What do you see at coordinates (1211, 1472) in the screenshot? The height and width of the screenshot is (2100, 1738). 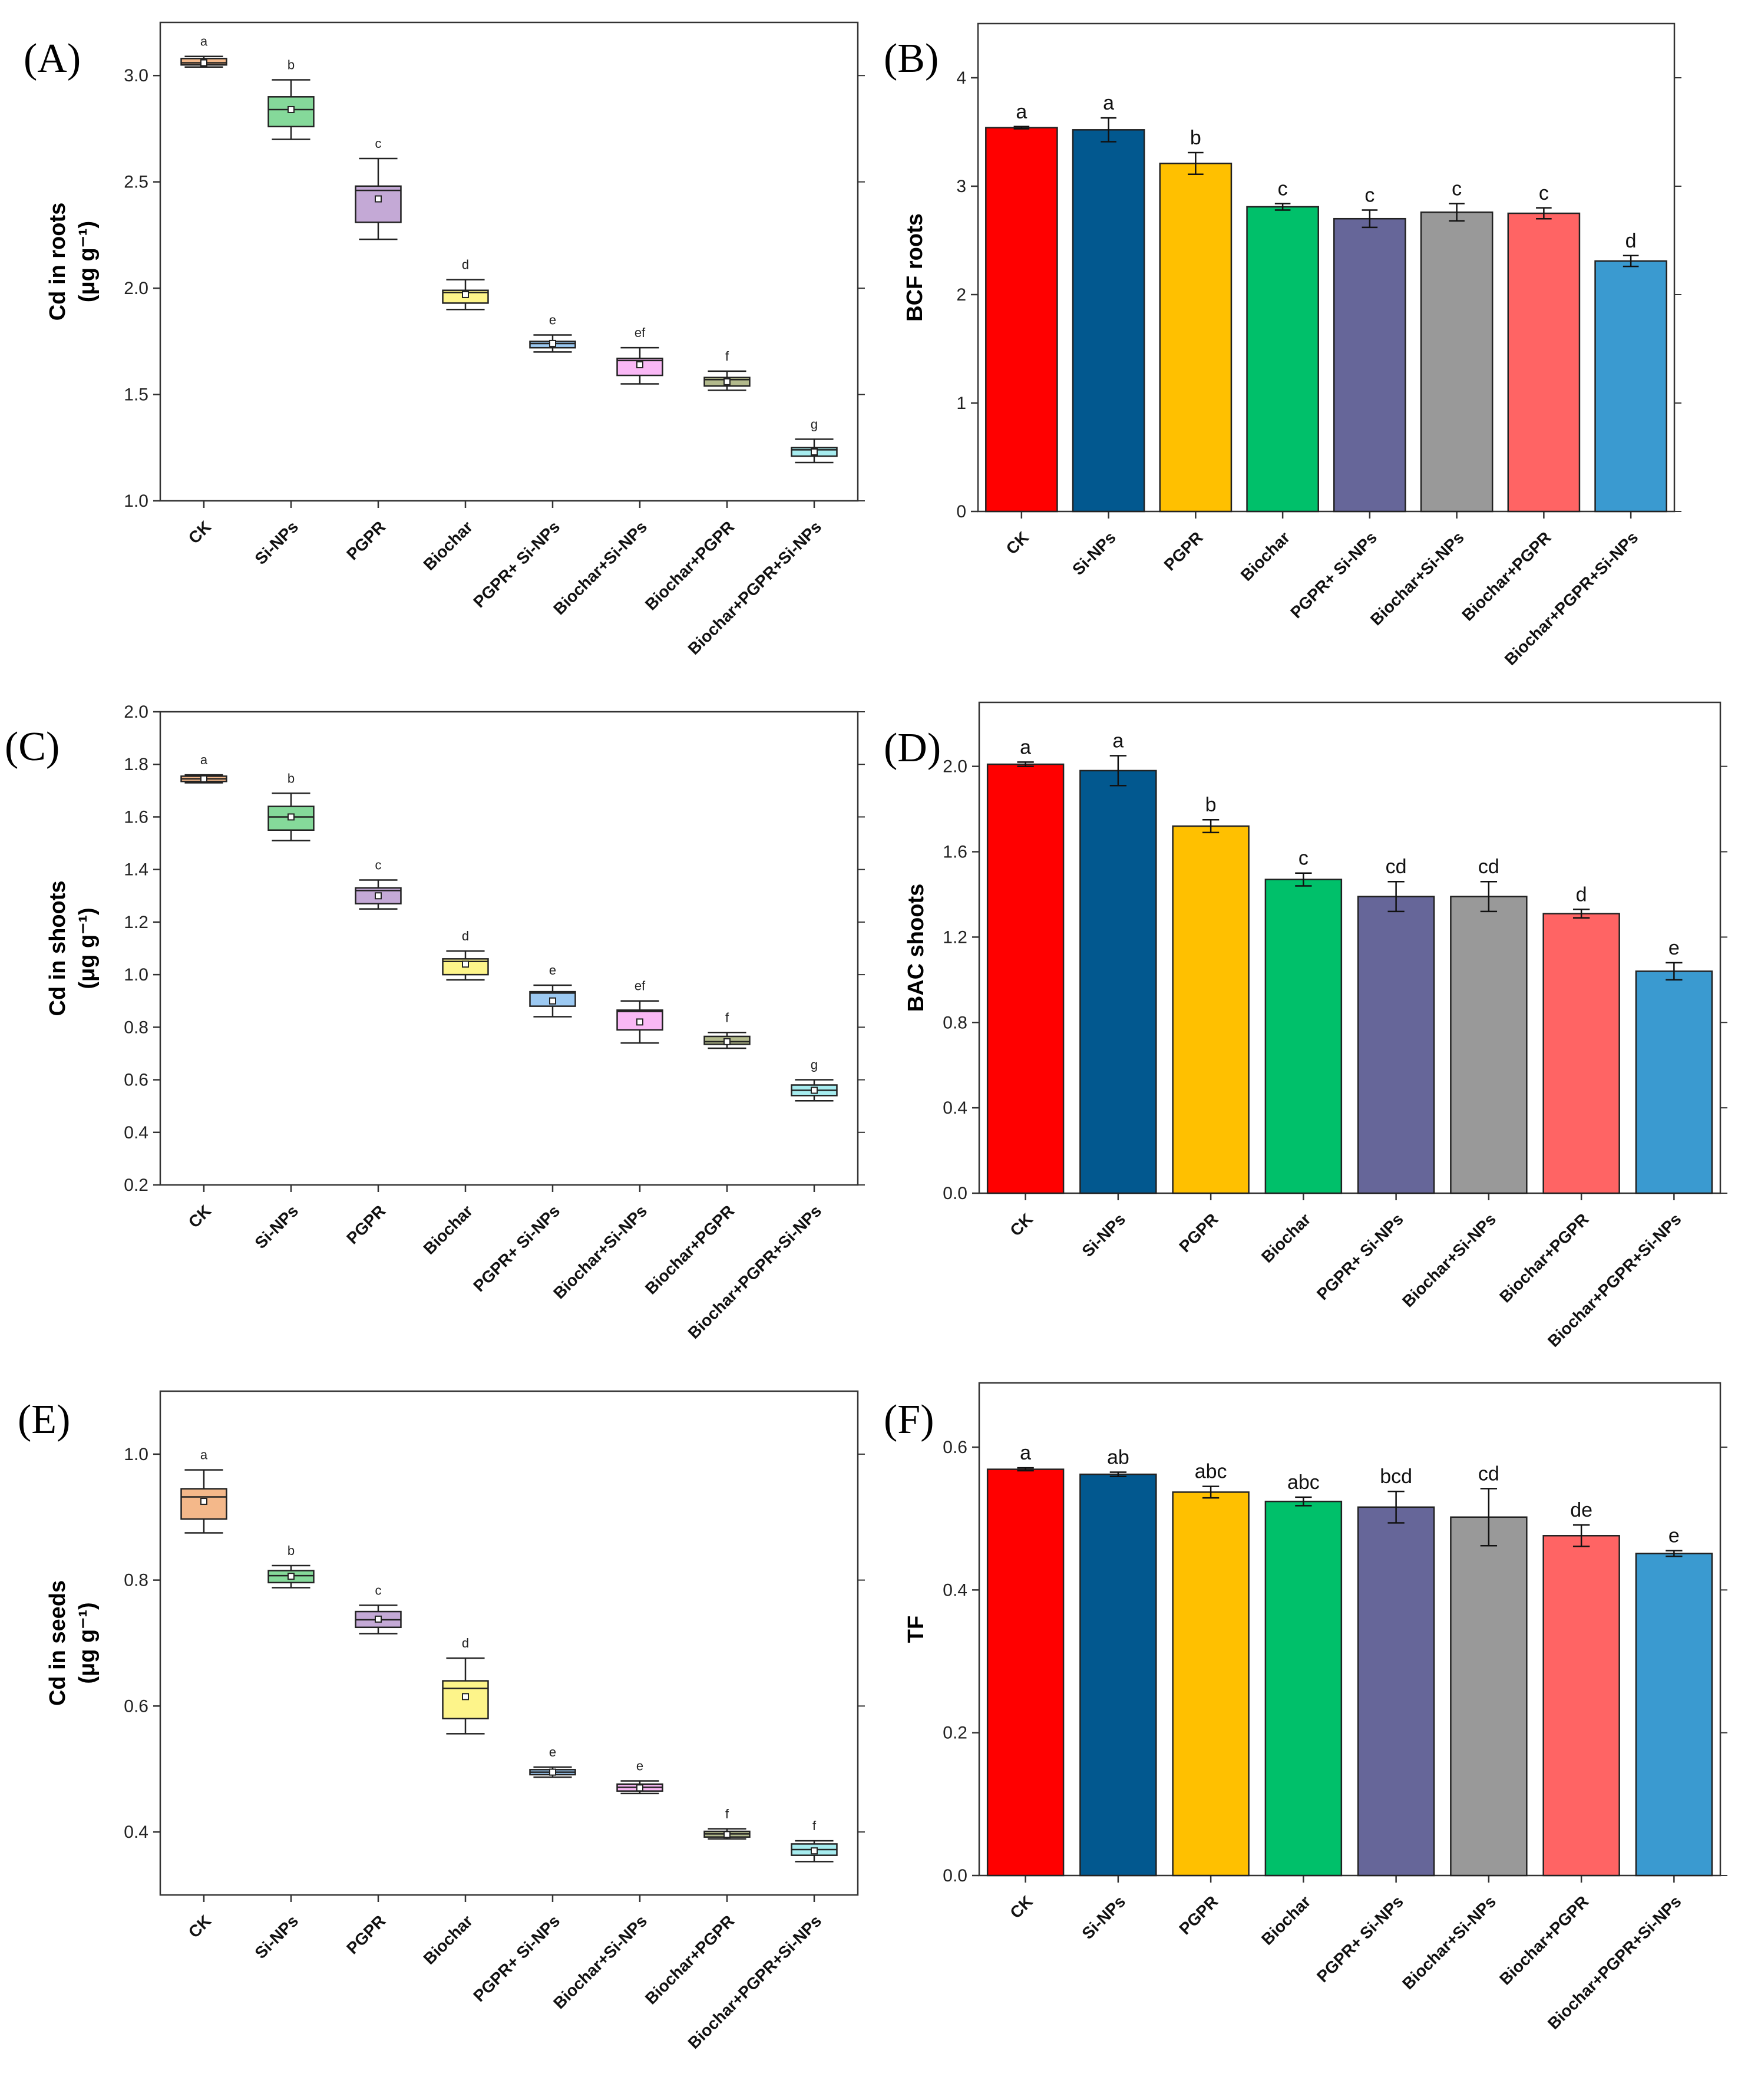 I see `significance-letter: abc` at bounding box center [1211, 1472].